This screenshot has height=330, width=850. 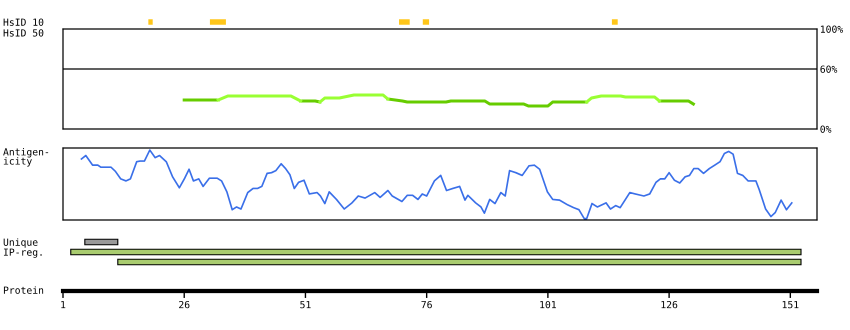 What do you see at coordinates (23, 253) in the screenshot?
I see `y-tick-label: IP-reg.` at bounding box center [23, 253].